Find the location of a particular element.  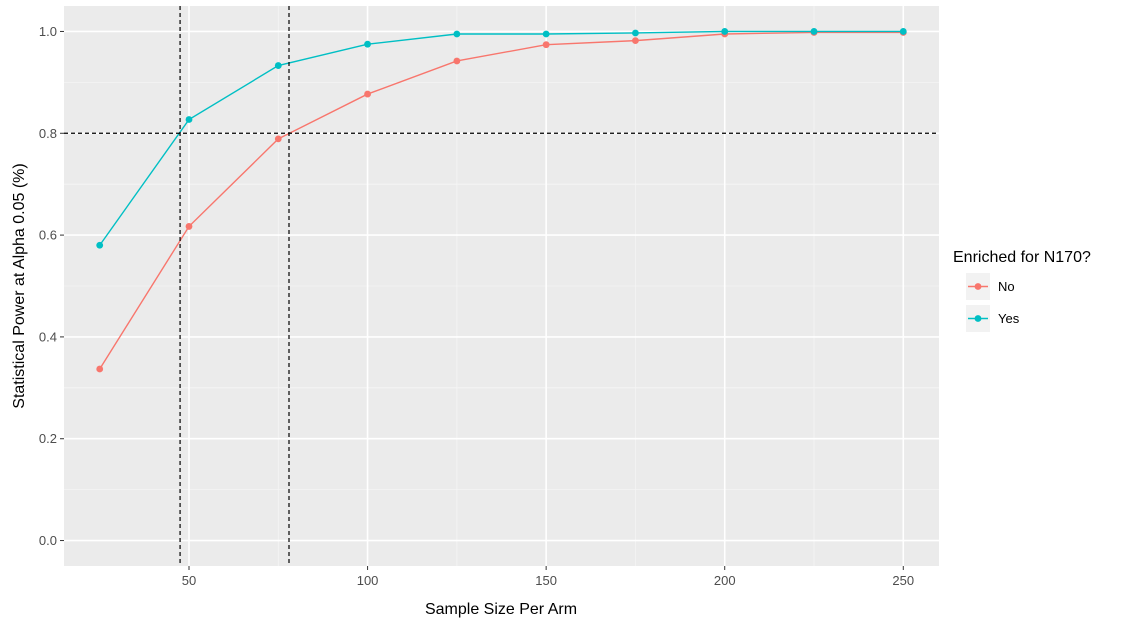

legend-label-yes: Yes is located at coordinates (1009, 318).